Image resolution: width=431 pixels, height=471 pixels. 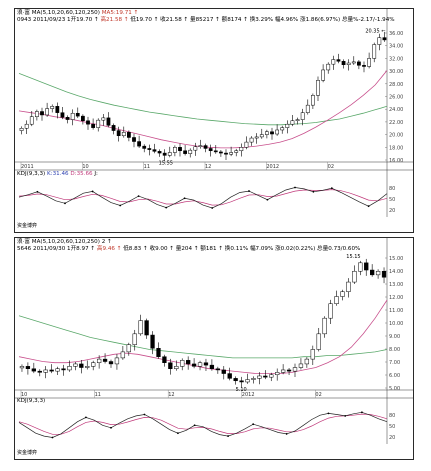 I want to click on bottom-low-marker: 5.10, so click(x=241, y=390).